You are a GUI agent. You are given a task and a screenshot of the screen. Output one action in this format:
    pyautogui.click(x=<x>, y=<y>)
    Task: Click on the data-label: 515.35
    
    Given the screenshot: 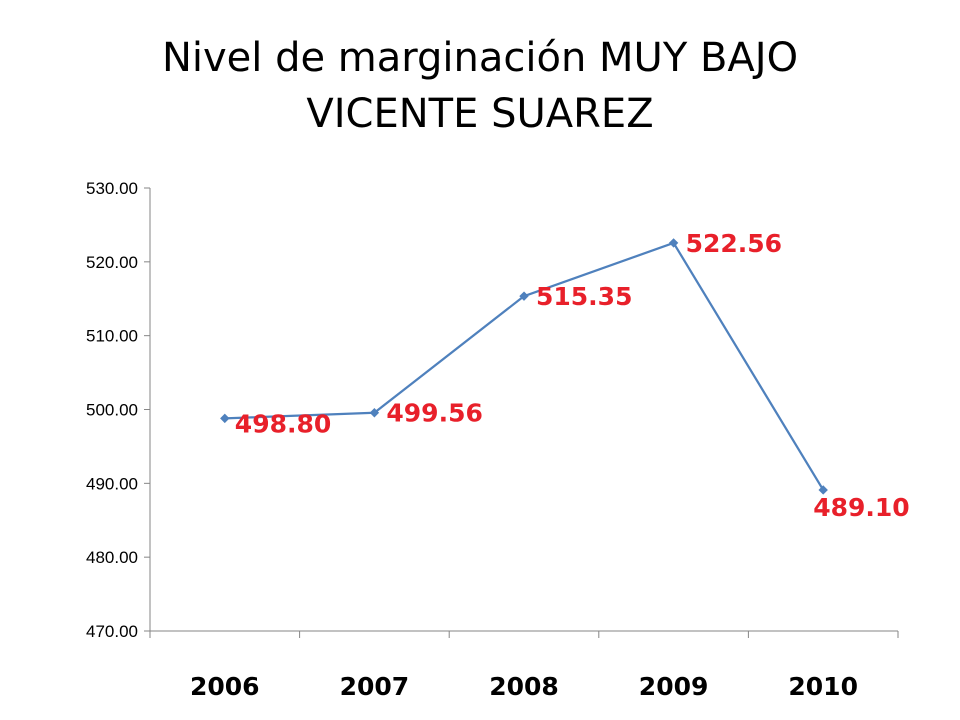 What is the action you would take?
    pyautogui.click(x=584, y=296)
    